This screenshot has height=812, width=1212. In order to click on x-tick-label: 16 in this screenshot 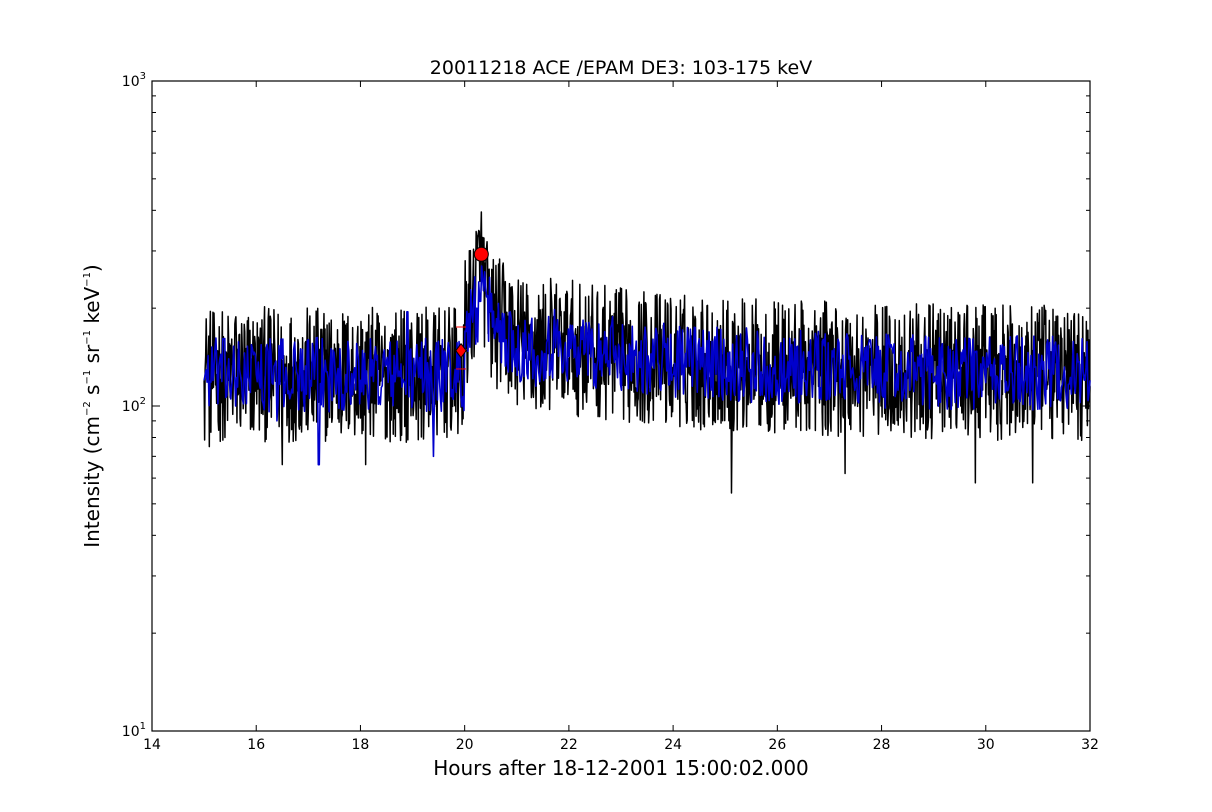, I will do `click(256, 745)`.